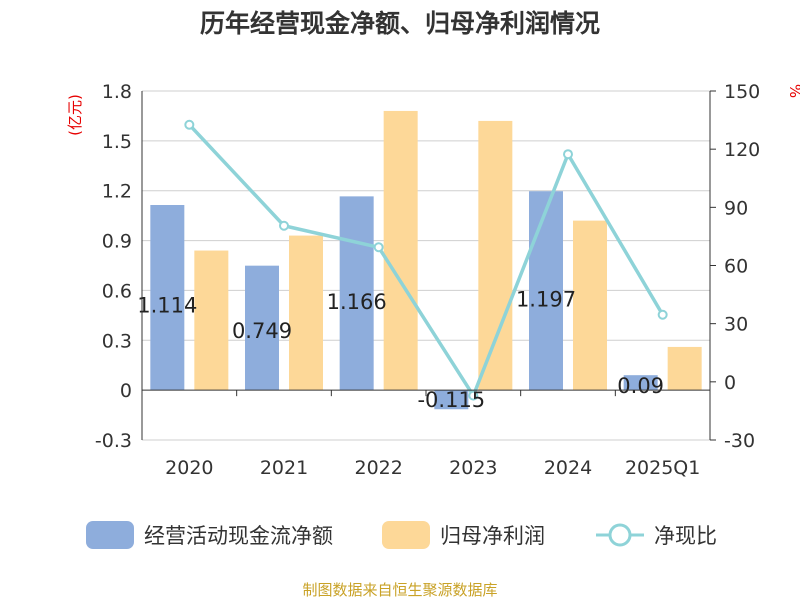  Describe the element at coordinates (742, 92) in the screenshot. I see `y-right-tick-label: 150` at that location.